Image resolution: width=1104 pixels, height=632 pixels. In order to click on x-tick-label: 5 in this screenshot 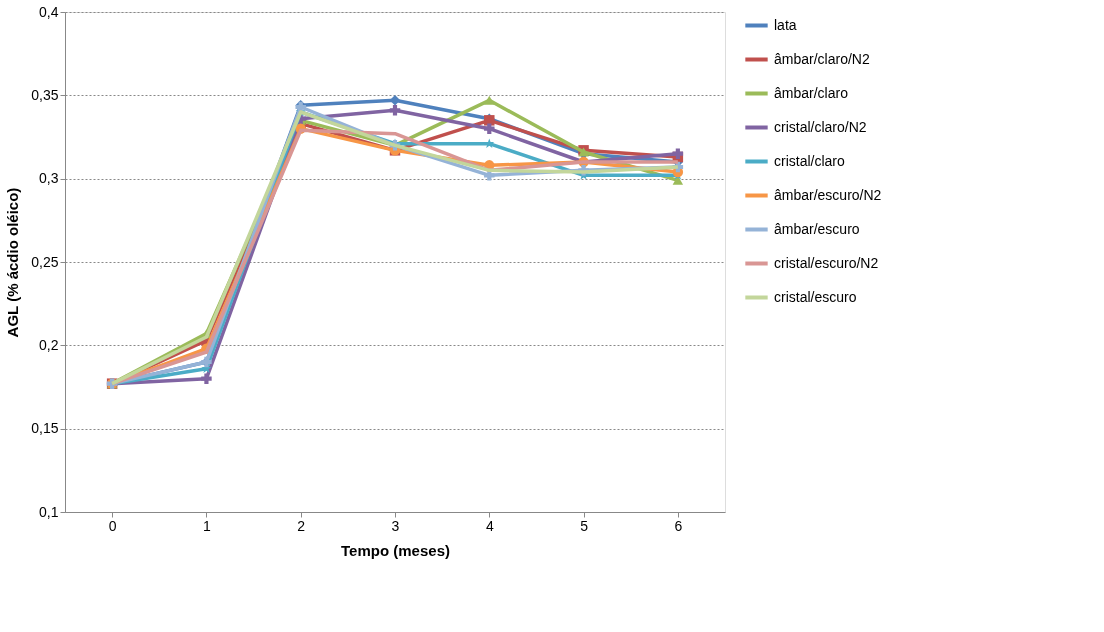, I will do `click(584, 525)`.